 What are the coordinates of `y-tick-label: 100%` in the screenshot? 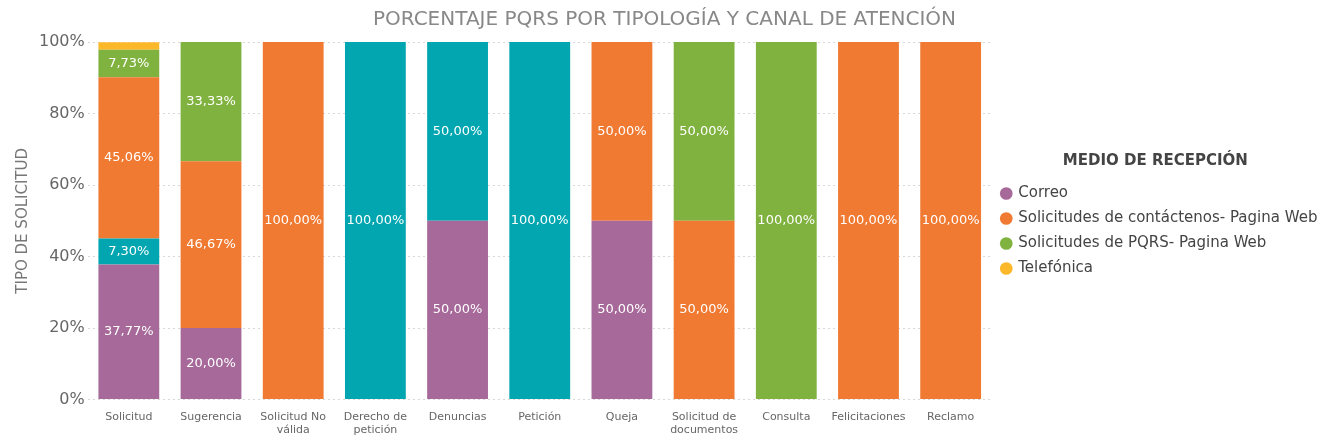 It's located at (61, 41).